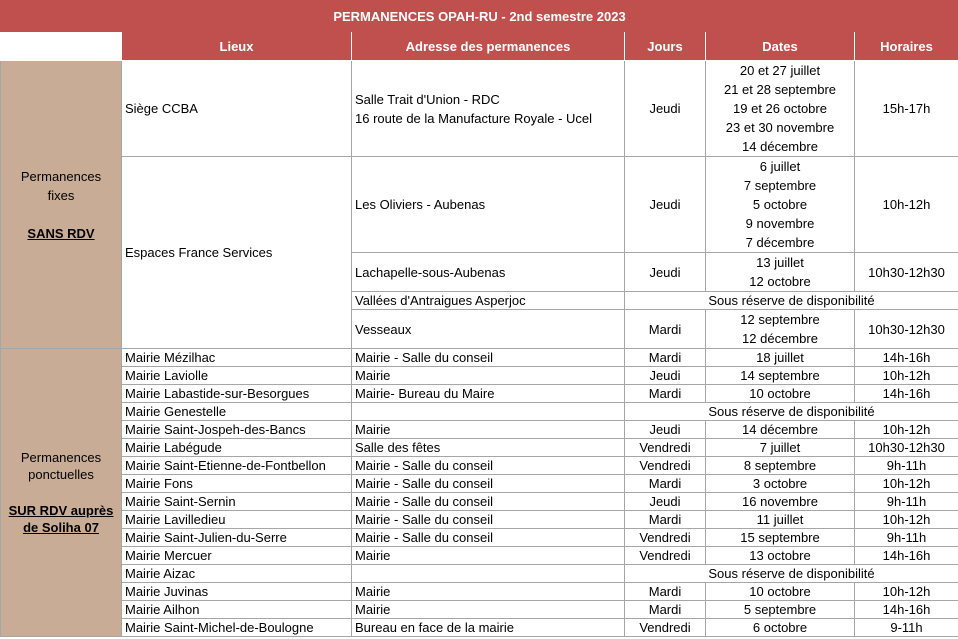  I want to click on date-item: 6 juillet, so click(780, 166).